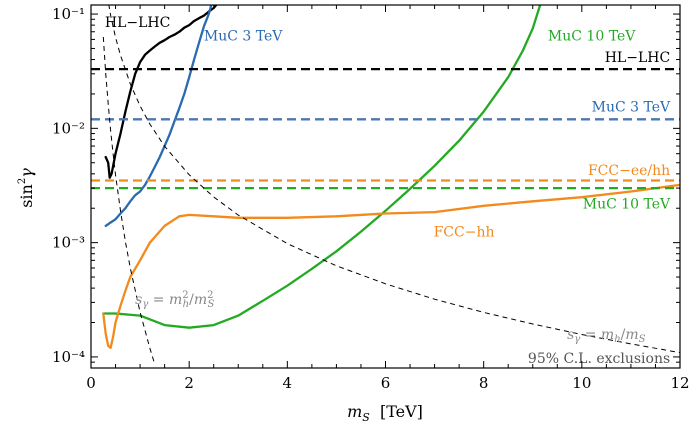  I want to click on label-95-c-l-exclusions: 95% C.L. exclusions, so click(599, 359).